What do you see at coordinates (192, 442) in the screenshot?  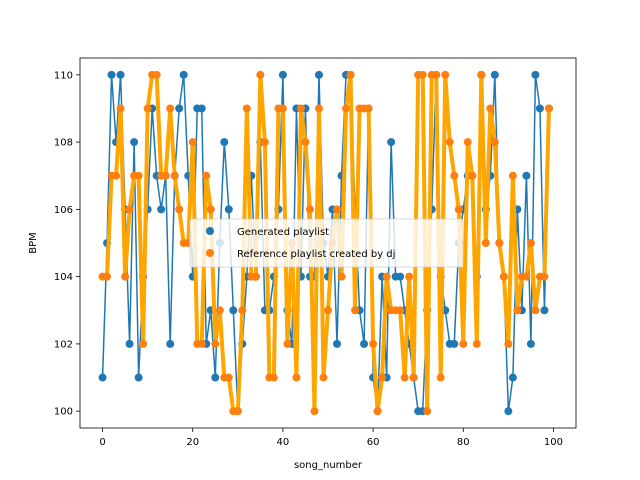 I see `x-tick-label: 20` at bounding box center [192, 442].